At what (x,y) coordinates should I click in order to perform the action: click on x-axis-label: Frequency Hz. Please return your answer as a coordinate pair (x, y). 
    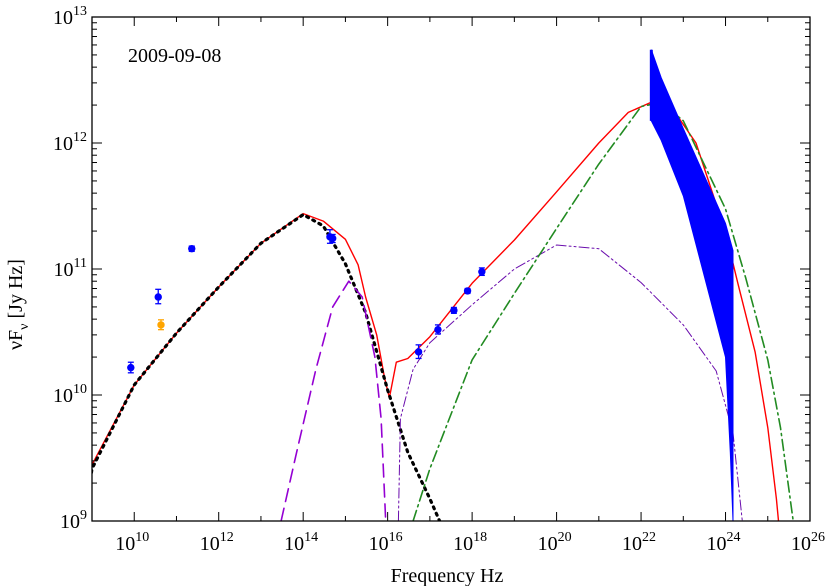
    Looking at the image, I should click on (447, 575).